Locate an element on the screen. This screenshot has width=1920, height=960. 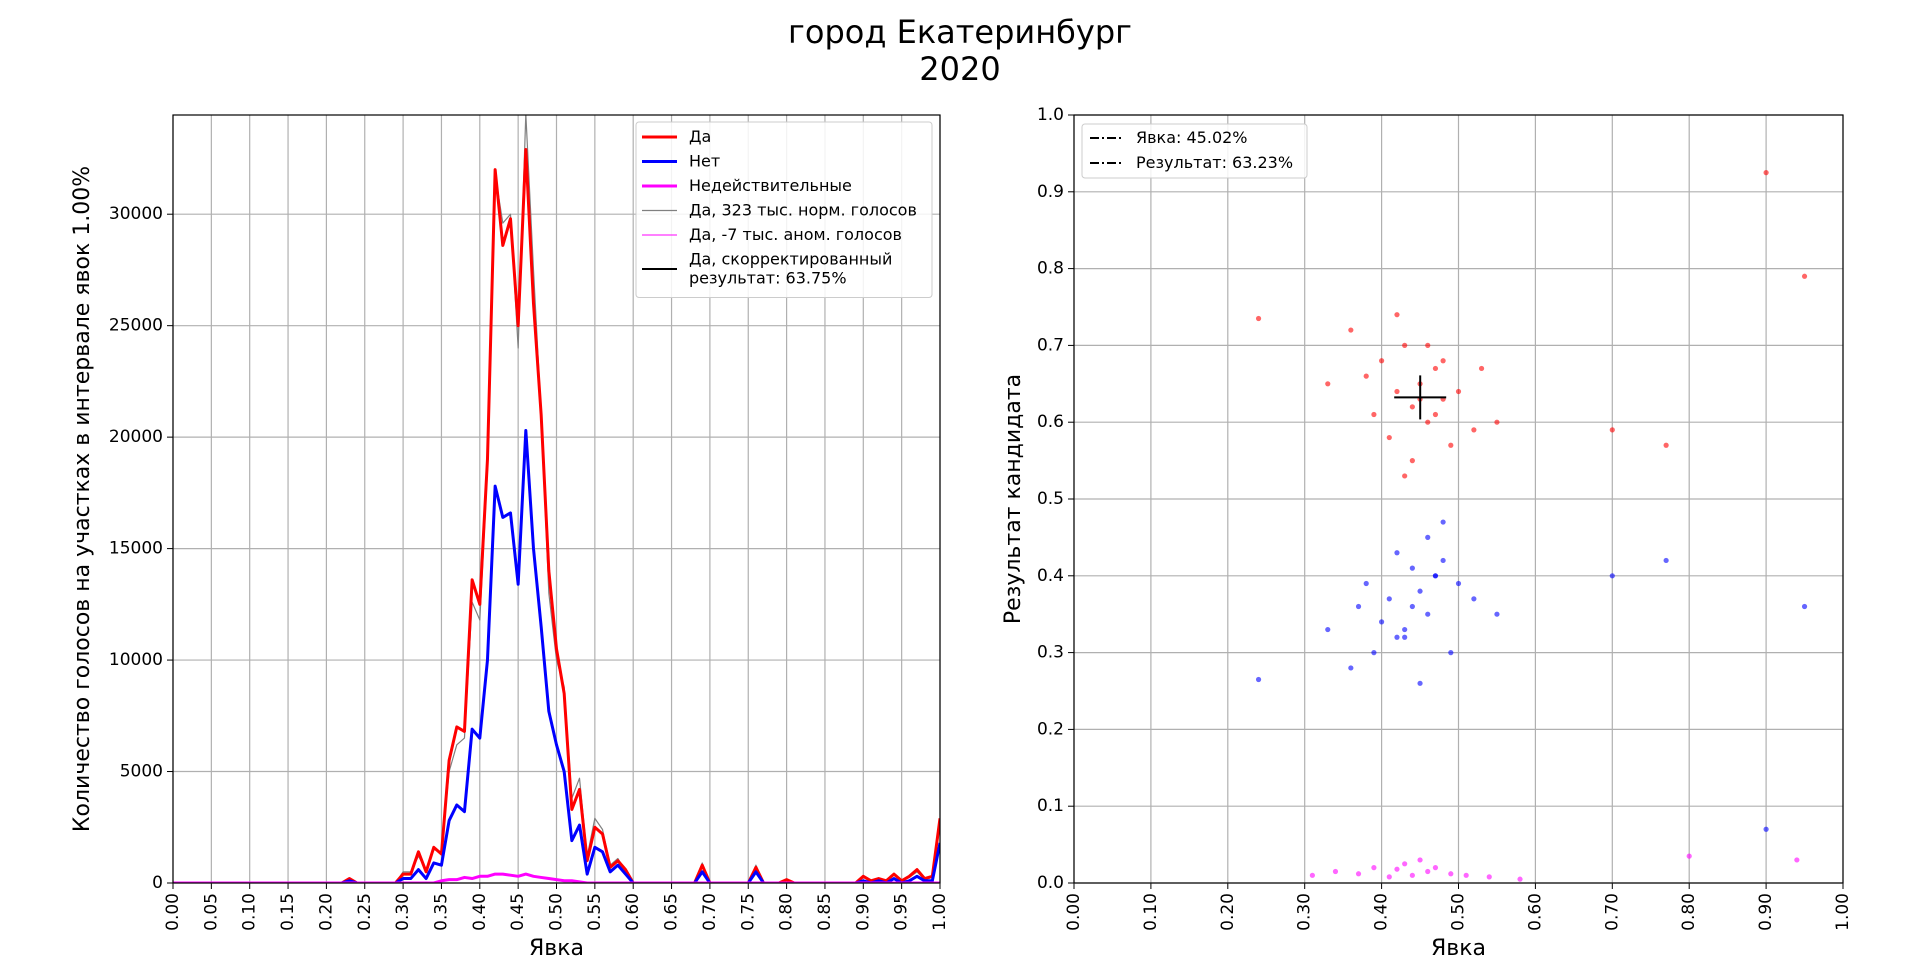
y-tick-label: 30000 is located at coordinates (136, 214).